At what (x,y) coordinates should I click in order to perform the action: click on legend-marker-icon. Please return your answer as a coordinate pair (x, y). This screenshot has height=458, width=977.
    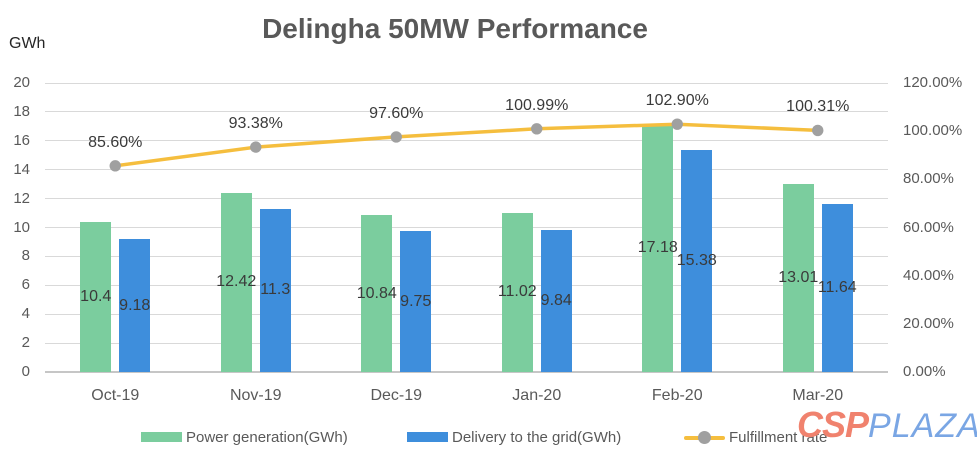
    Looking at the image, I should click on (704, 437).